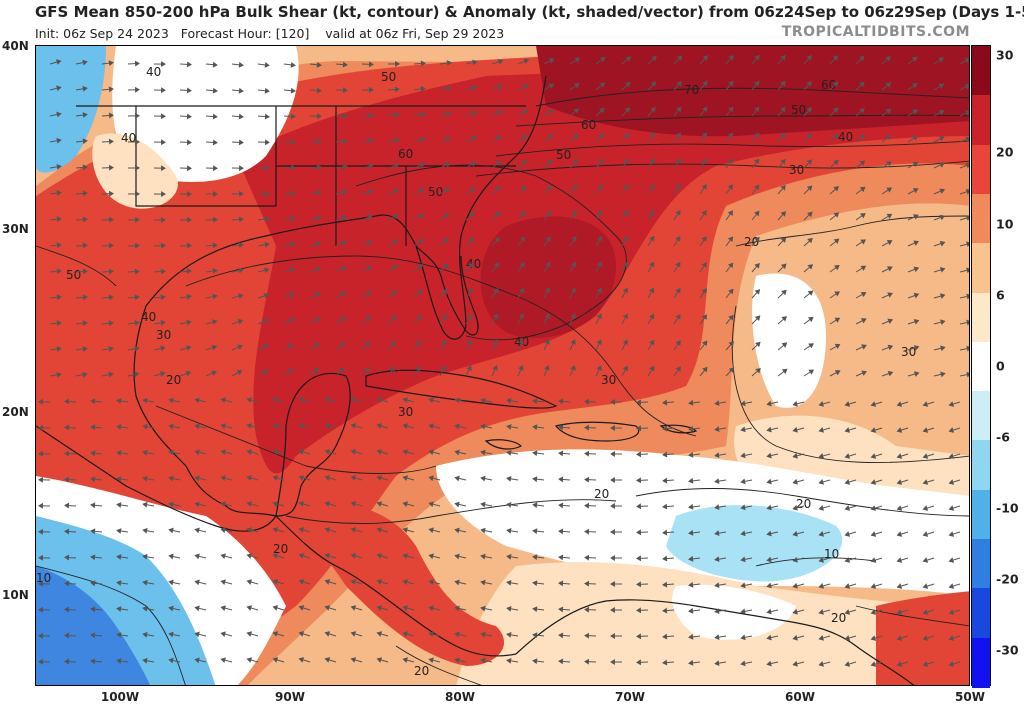 This screenshot has width=1024, height=706. I want to click on colorbar-label: -10, so click(1007, 508).